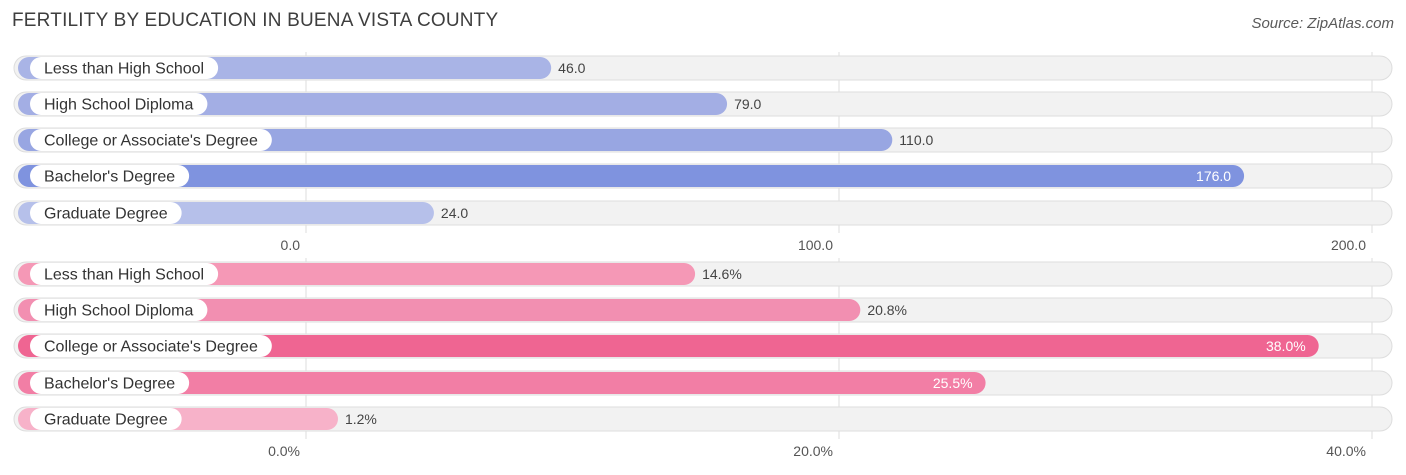 Image resolution: width=1406 pixels, height=475 pixels. Describe the element at coordinates (1322, 23) in the screenshot. I see `source-label: Source: ZipAtlas.com` at that location.